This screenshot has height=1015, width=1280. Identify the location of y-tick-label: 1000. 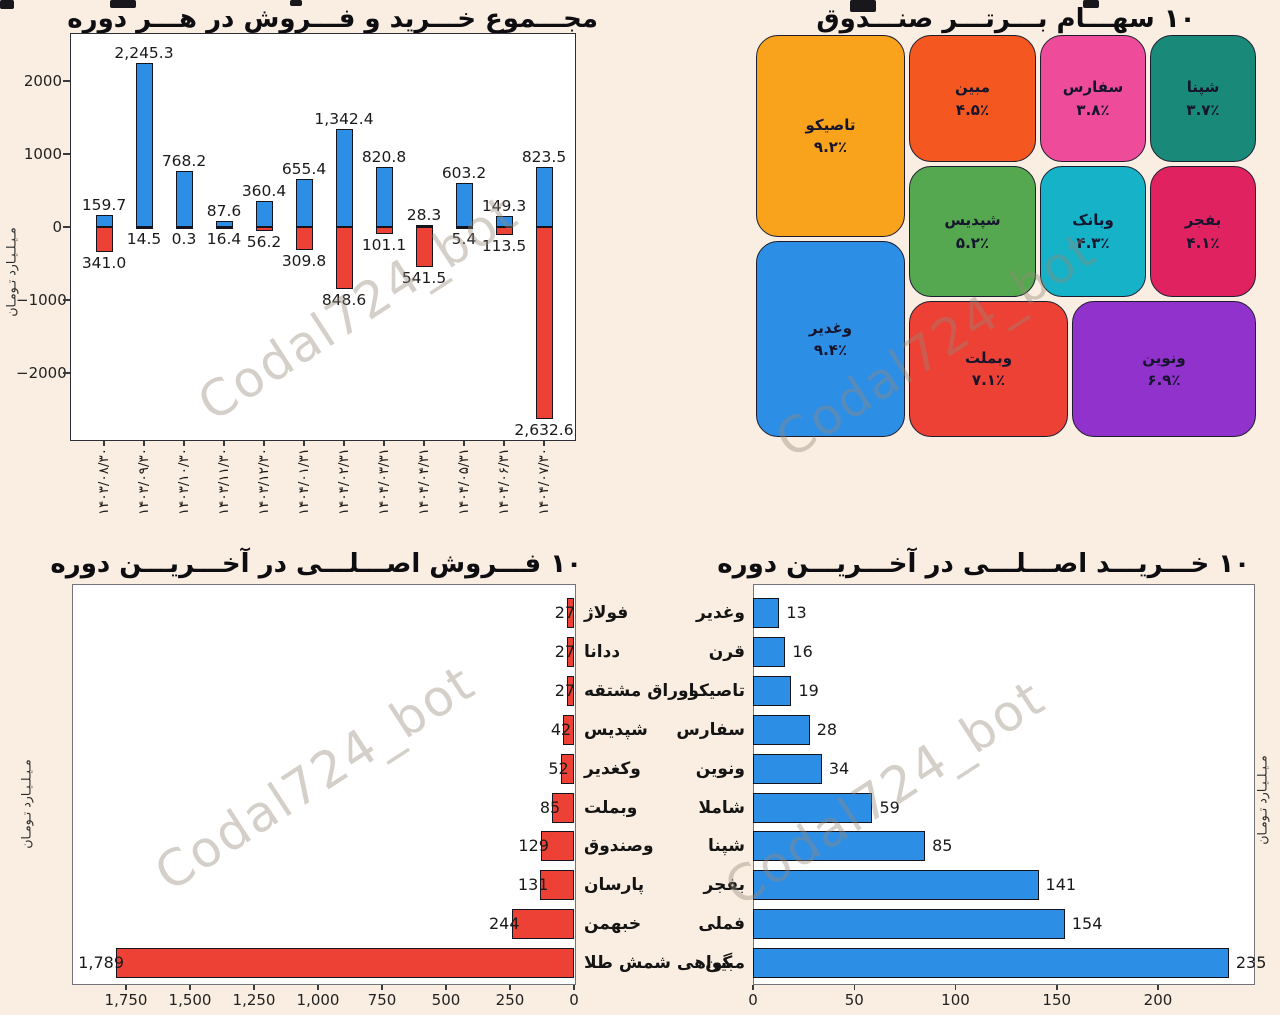
(42, 154).